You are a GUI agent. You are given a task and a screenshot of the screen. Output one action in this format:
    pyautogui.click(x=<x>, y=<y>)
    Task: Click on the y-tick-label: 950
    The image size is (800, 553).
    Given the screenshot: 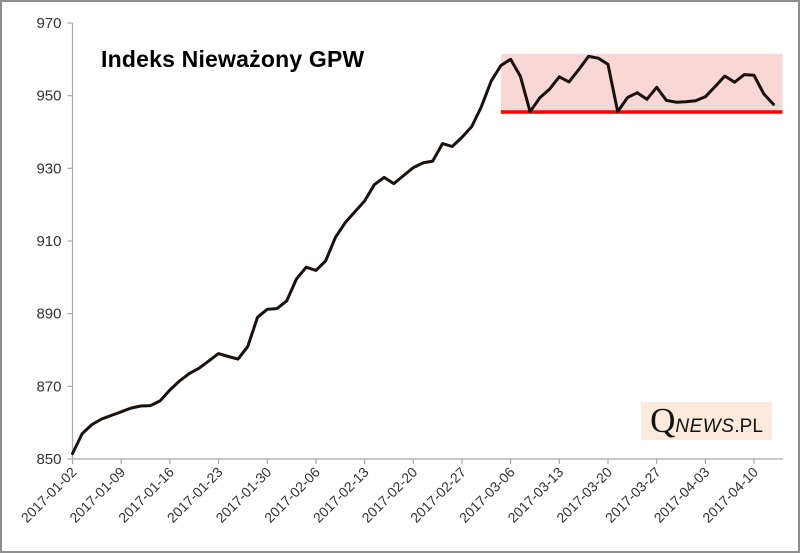 What is the action you would take?
    pyautogui.click(x=48, y=96)
    